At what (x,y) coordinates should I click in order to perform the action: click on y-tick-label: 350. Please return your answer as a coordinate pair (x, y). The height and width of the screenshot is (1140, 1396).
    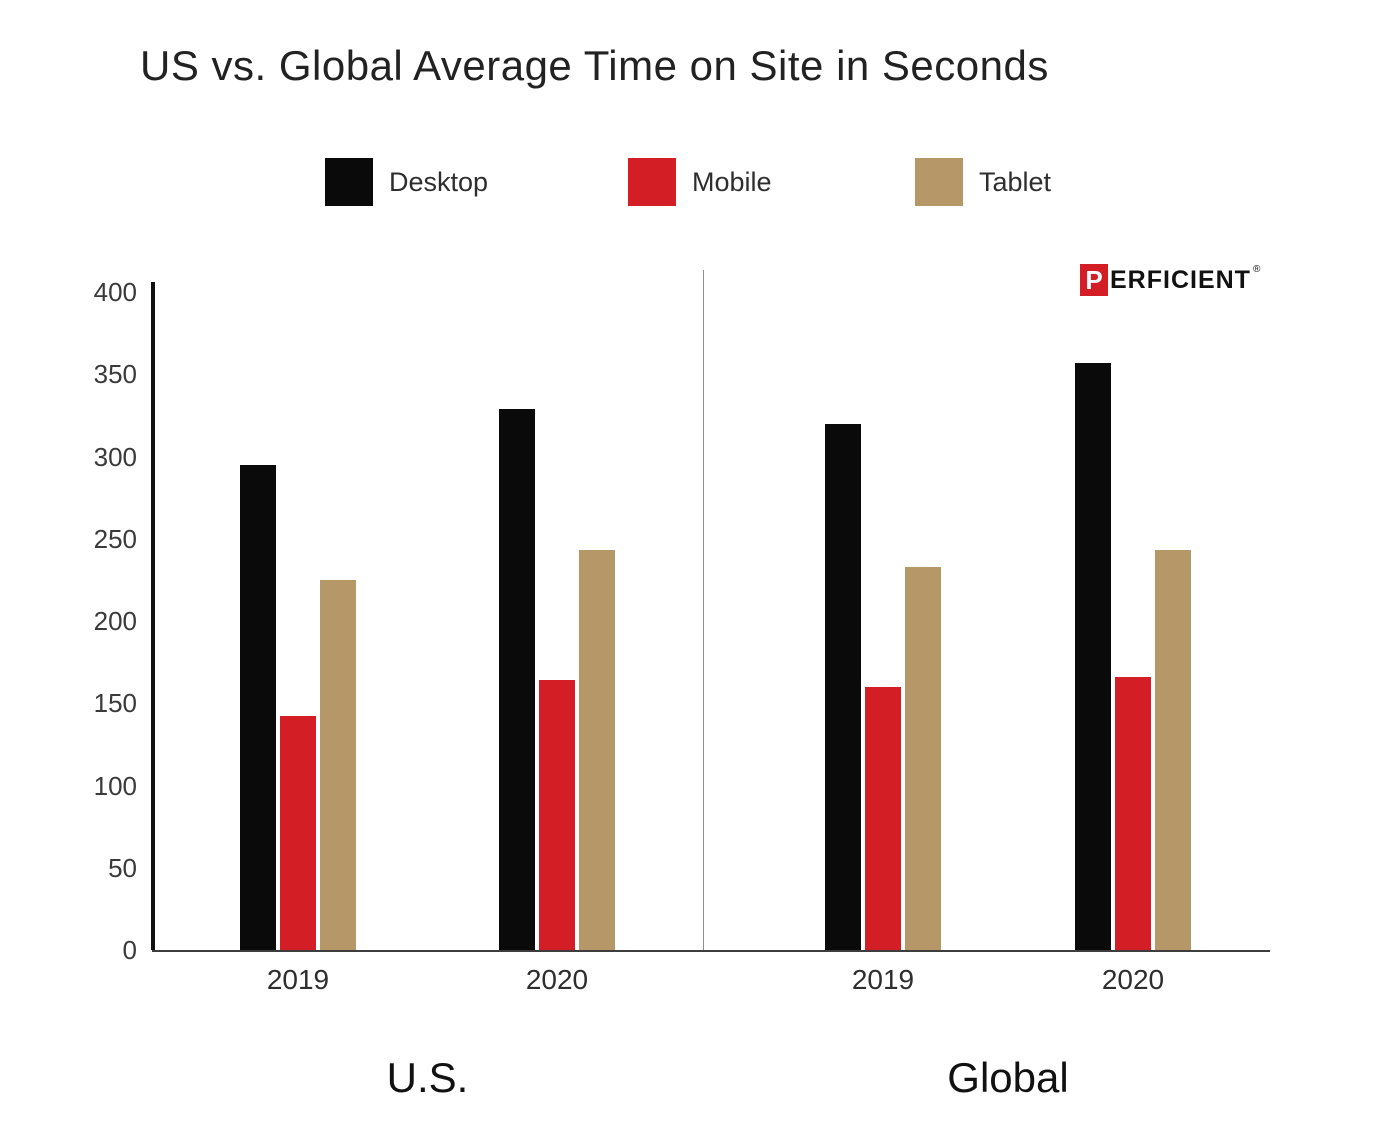
    Looking at the image, I should click on (115, 374).